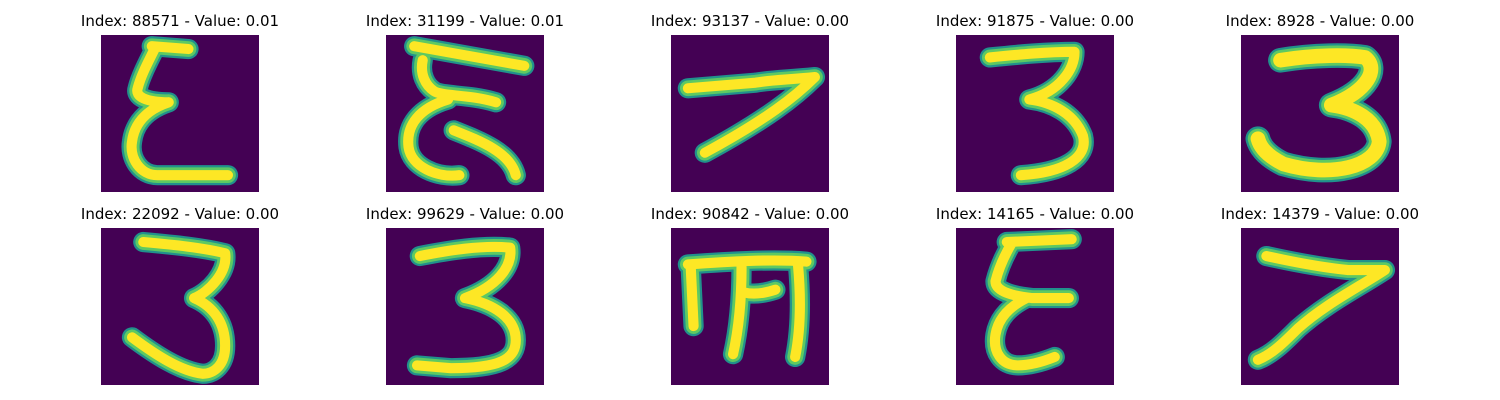 This screenshot has width=1500, height=400. What do you see at coordinates (1035, 21) in the screenshot?
I see `panel-title: Index: 91875 - Value: 0.00` at bounding box center [1035, 21].